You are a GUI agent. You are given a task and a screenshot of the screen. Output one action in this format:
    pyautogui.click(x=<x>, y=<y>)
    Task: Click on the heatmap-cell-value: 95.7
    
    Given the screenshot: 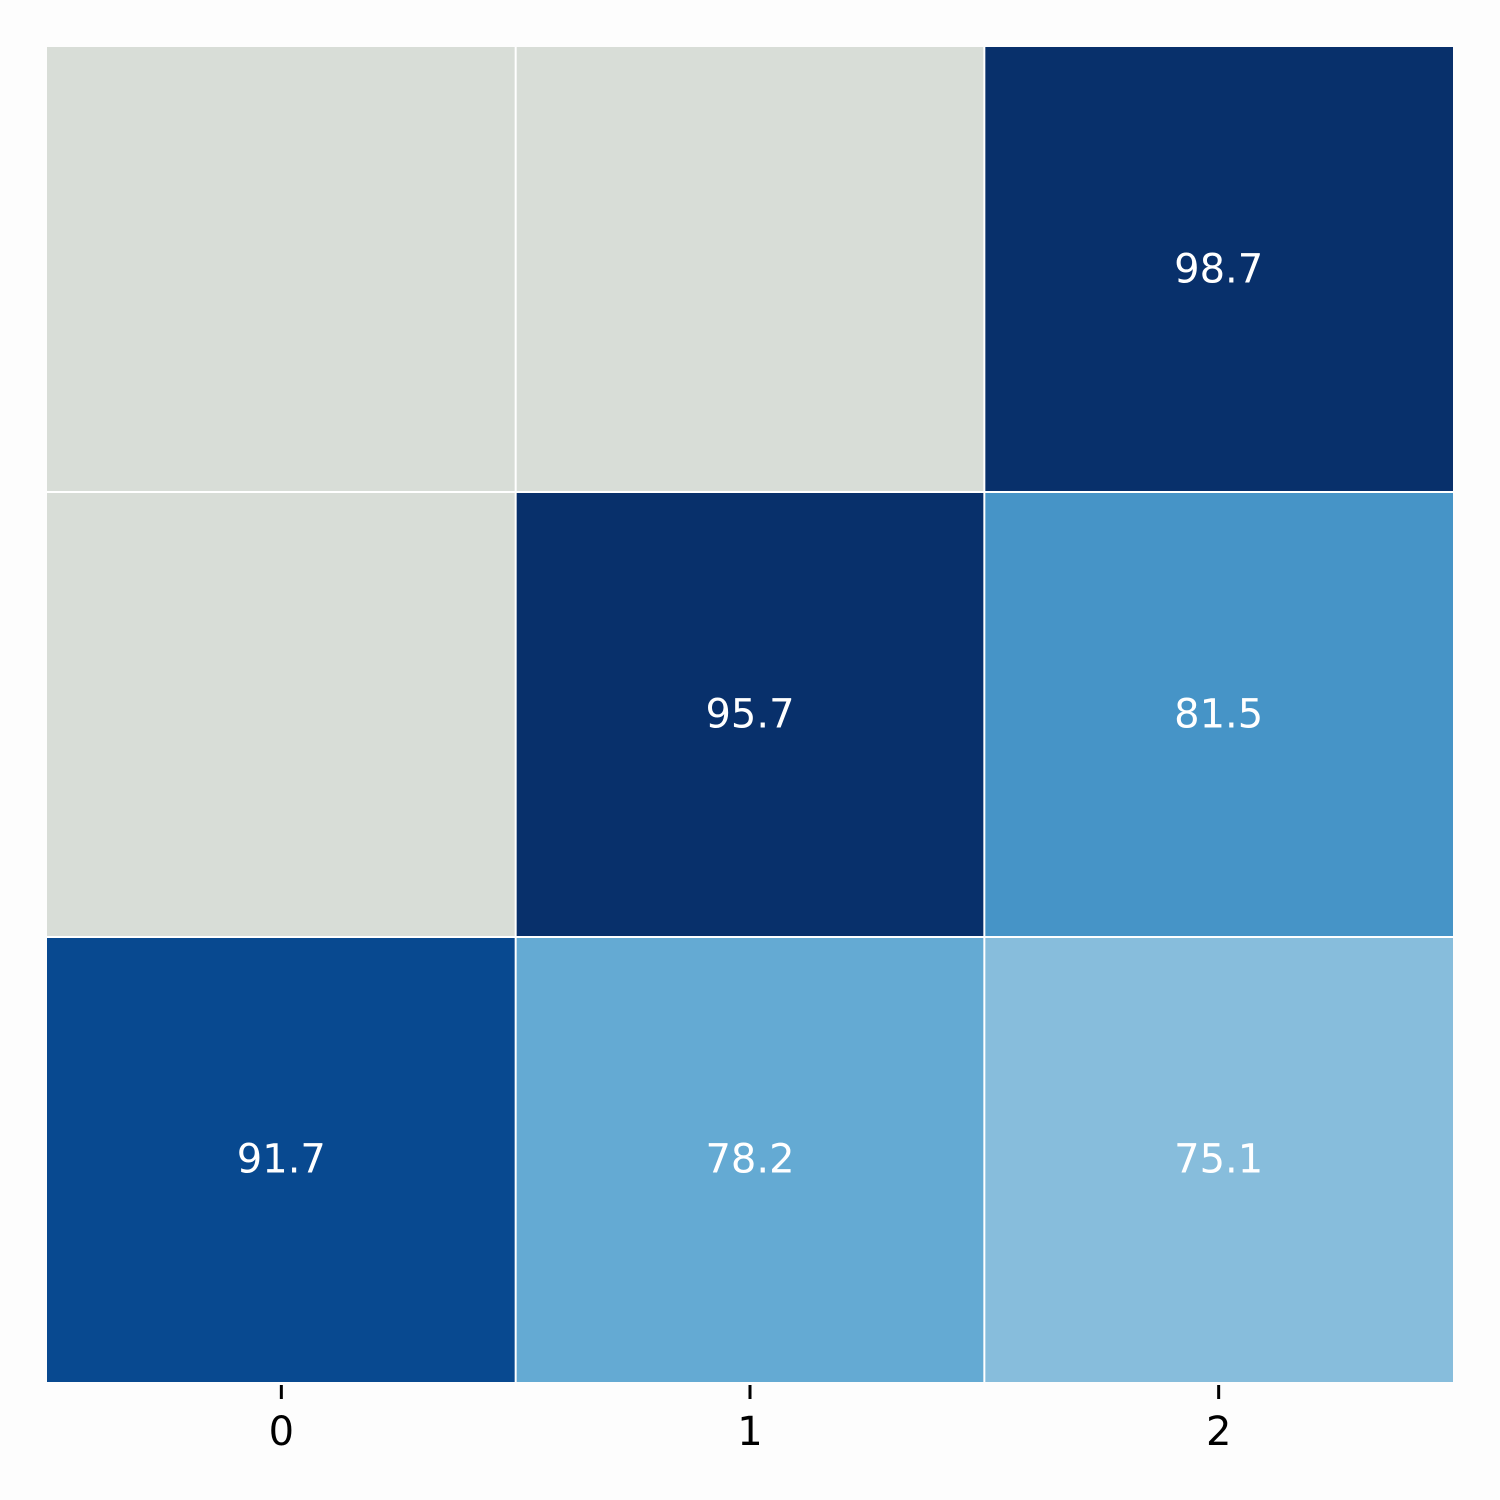 What is the action you would take?
    pyautogui.click(x=749, y=715)
    